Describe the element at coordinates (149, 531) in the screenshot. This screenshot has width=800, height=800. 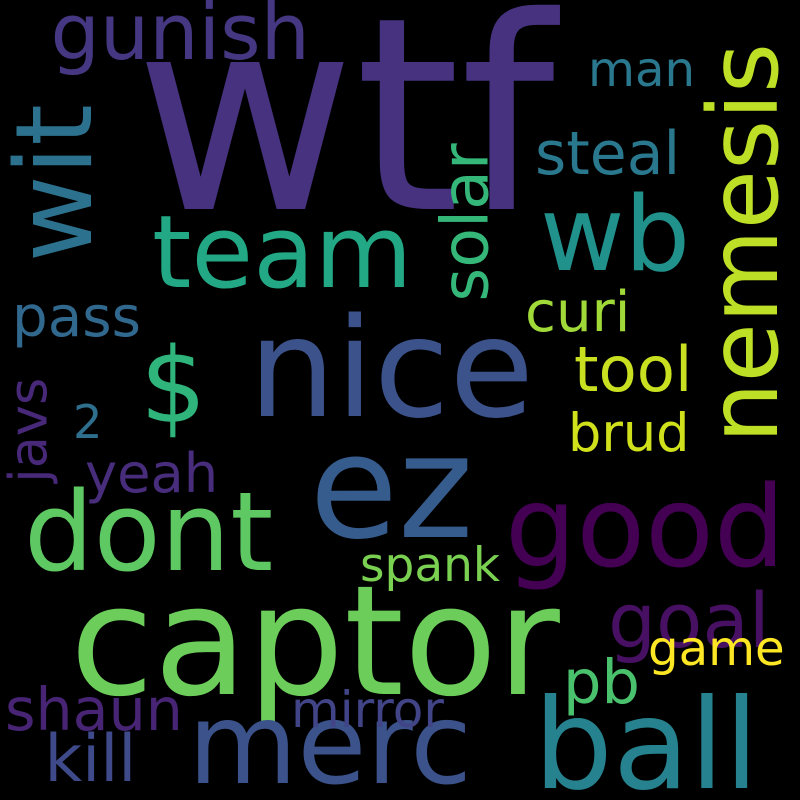
I see `word-dont: dont` at that location.